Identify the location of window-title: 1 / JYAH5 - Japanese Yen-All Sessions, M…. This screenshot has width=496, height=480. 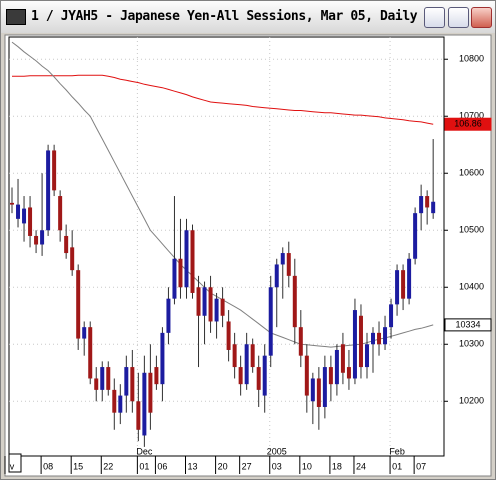
(224, 16).